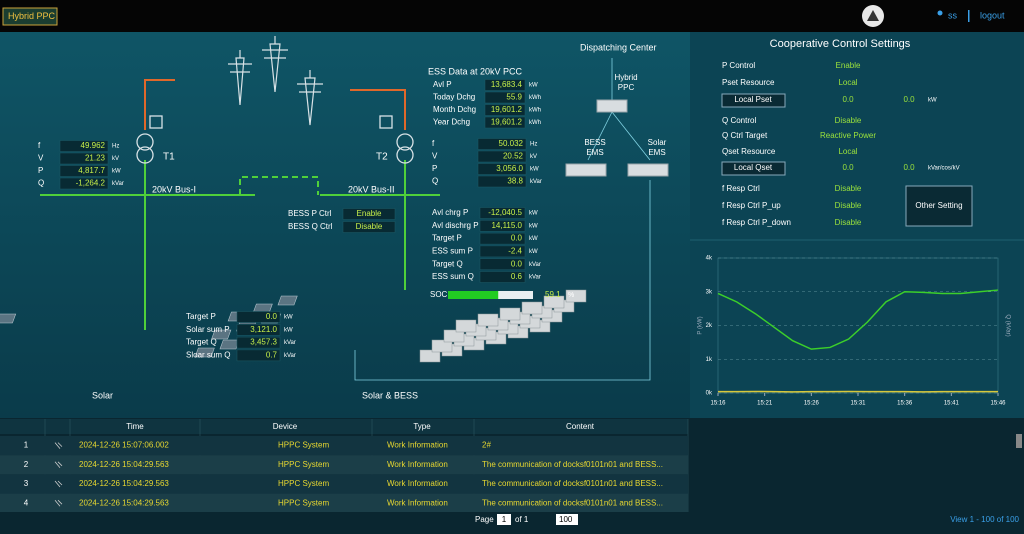  What do you see at coordinates (939, 206) in the screenshot?
I see `other-setting-button` at bounding box center [939, 206].